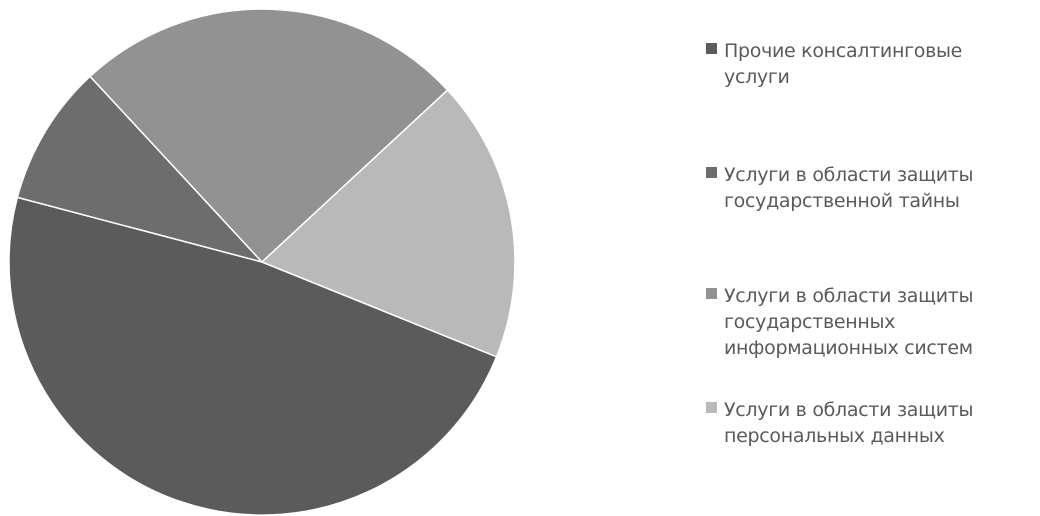 This screenshot has width=1040, height=516. What do you see at coordinates (834, 436) in the screenshot?
I see `legend-label-line: персональных данных` at bounding box center [834, 436].